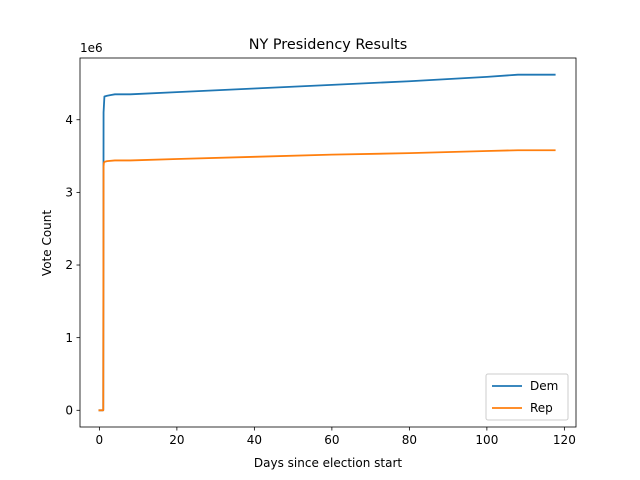 Image resolution: width=640 pixels, height=480 pixels. I want to click on y-axis-label: Vote Count, so click(47, 243).